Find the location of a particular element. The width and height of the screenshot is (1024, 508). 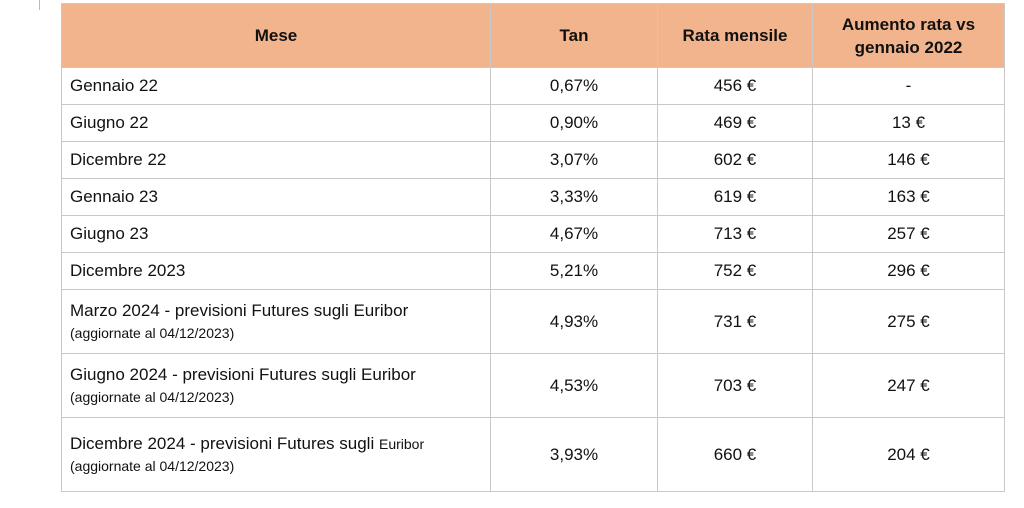

mese-text: Gennaio 23 is located at coordinates (114, 196).